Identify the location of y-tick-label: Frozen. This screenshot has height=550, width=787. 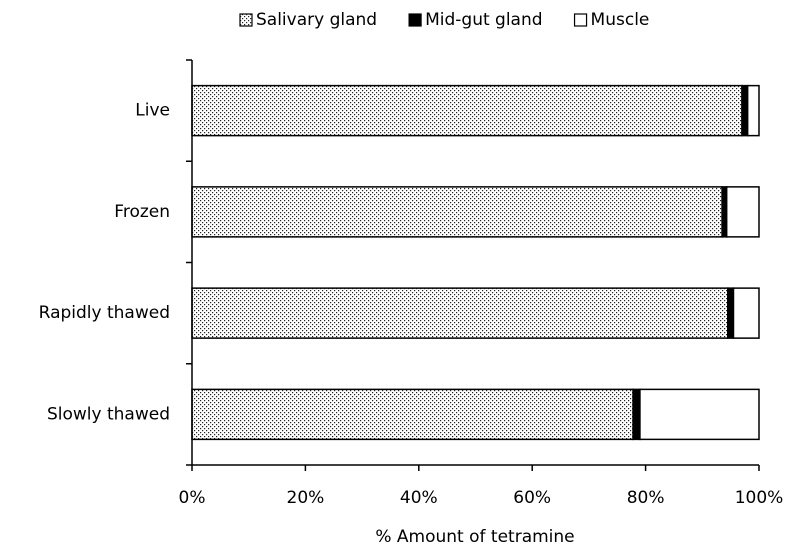
(142, 212).